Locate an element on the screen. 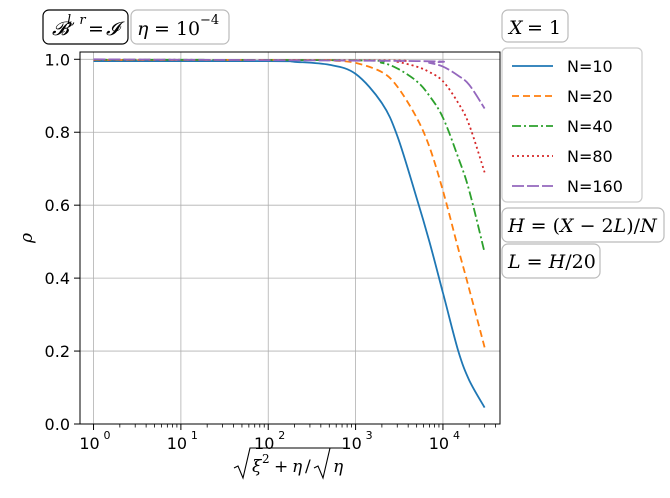 This screenshot has height=498, width=670. x-tick-label: 10 2 is located at coordinates (269, 441).